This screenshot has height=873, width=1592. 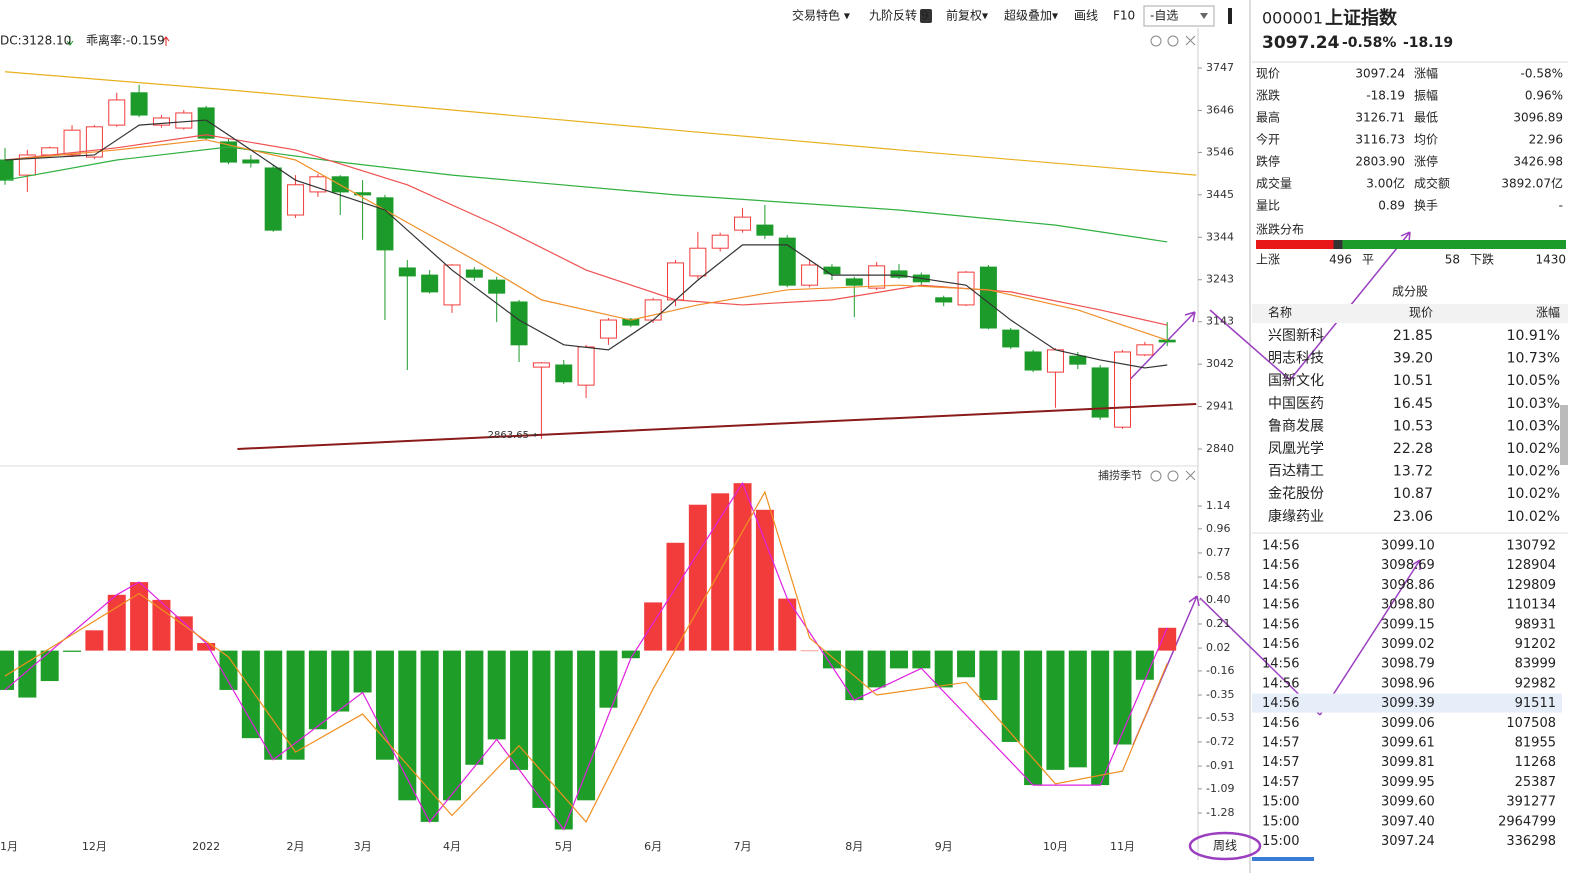 I want to click on component-cell: 康缘药业, so click(x=1296, y=516).